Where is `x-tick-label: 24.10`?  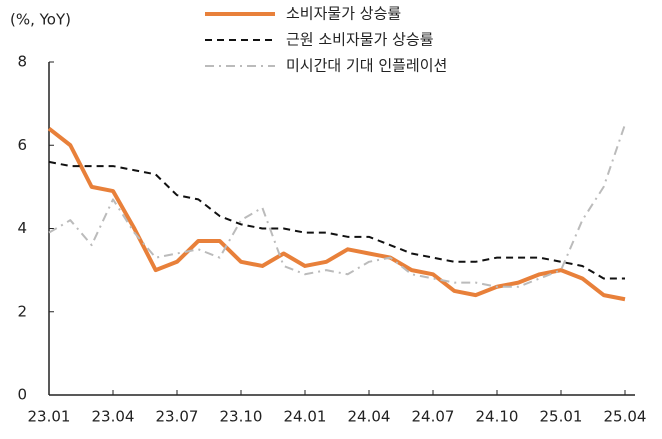
x-tick-label: 24.10 is located at coordinates (497, 417).